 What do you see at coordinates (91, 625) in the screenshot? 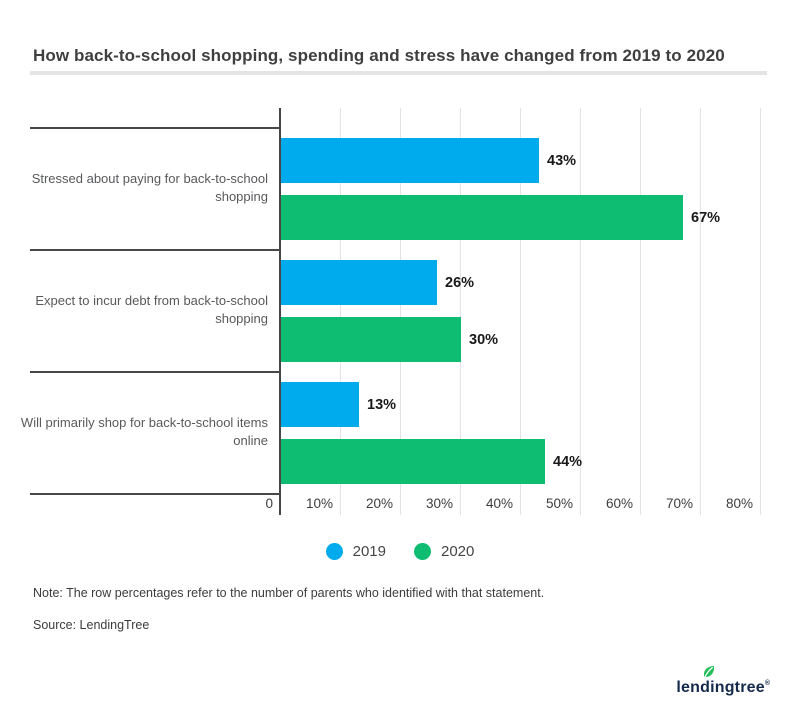
I see `chart-source: Source: LendingTree` at bounding box center [91, 625].